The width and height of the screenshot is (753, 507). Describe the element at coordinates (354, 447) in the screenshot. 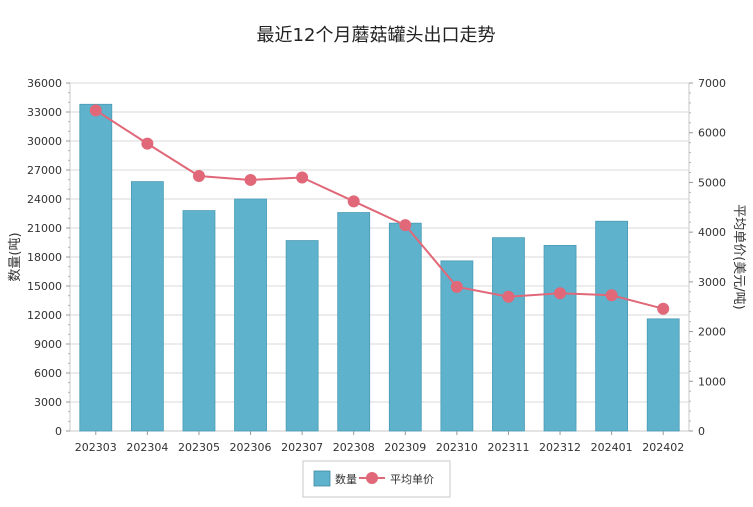

I see `x-tick-label: 202308` at that location.